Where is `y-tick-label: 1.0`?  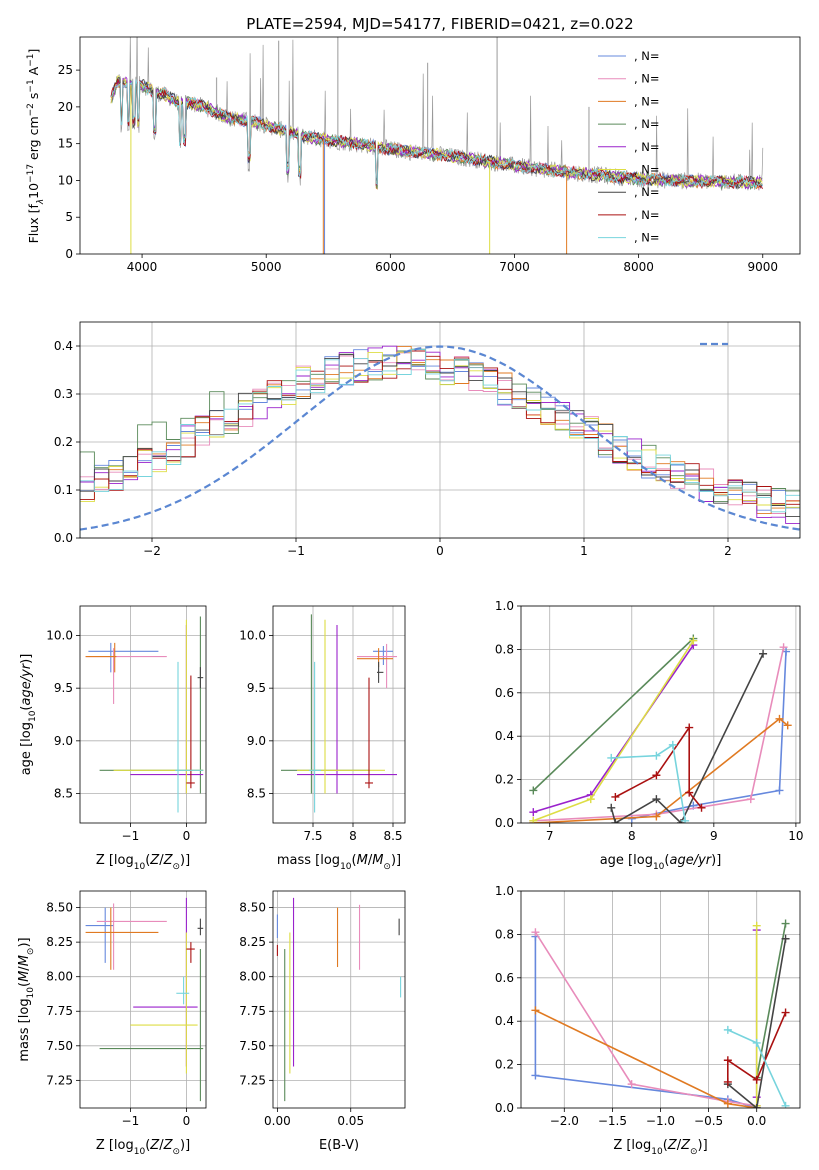 y-tick-label: 1.0 is located at coordinates (504, 891).